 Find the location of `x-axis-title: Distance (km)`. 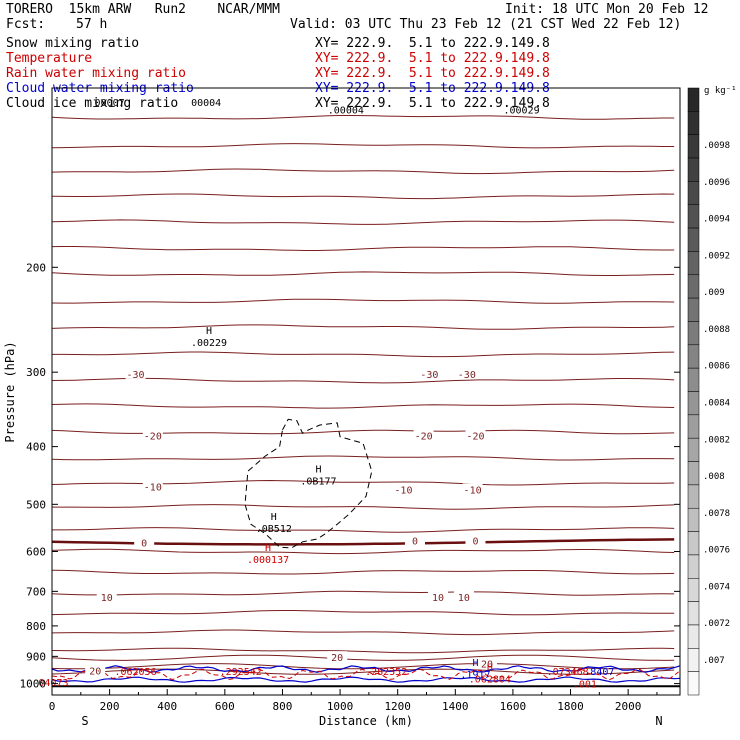

x-axis-title: Distance (km) is located at coordinates (366, 721).